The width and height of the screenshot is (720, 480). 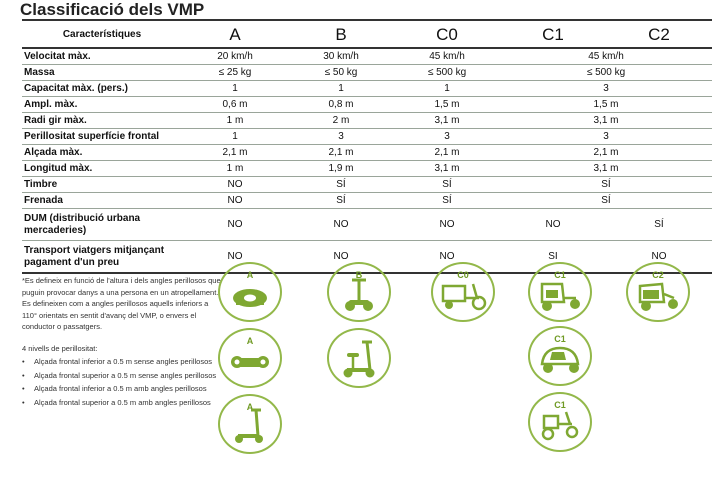 I want to click on header-category-a: A, so click(x=235, y=34).